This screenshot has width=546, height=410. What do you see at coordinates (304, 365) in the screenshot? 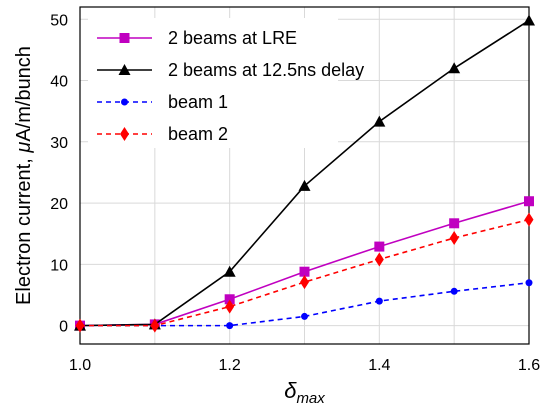
I see `x-tick-labels: 1.0 1.2 1.4 1.6` at bounding box center [304, 365].